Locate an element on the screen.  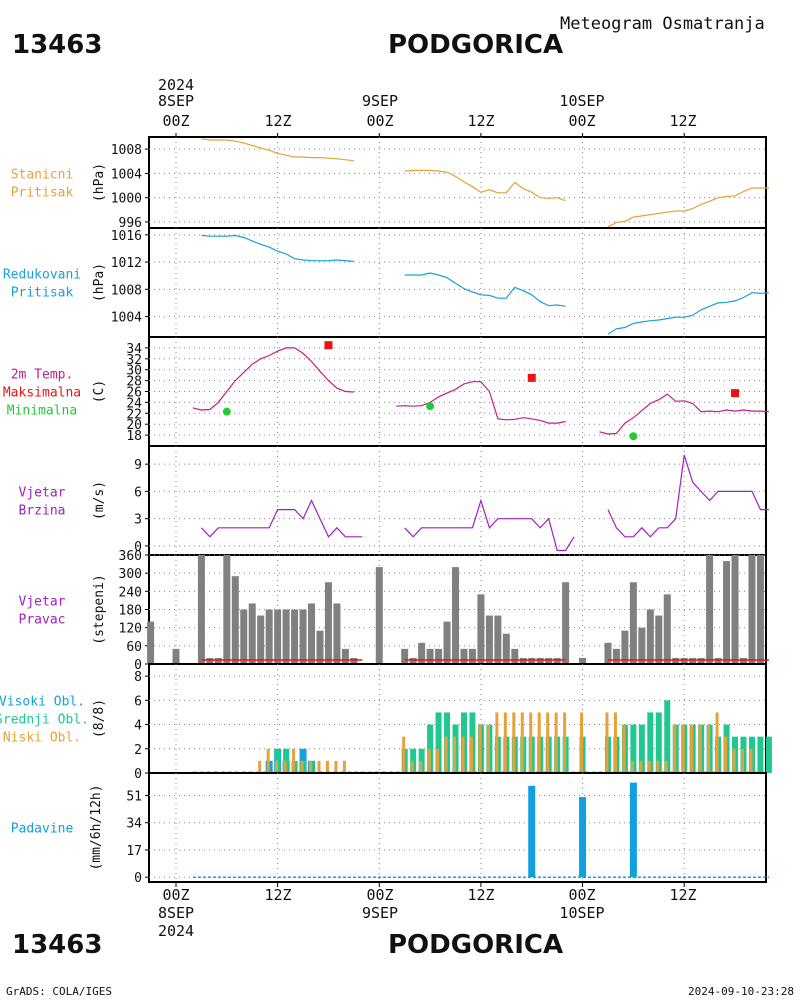
panel-label-line: Pravac is located at coordinates (42, 620).